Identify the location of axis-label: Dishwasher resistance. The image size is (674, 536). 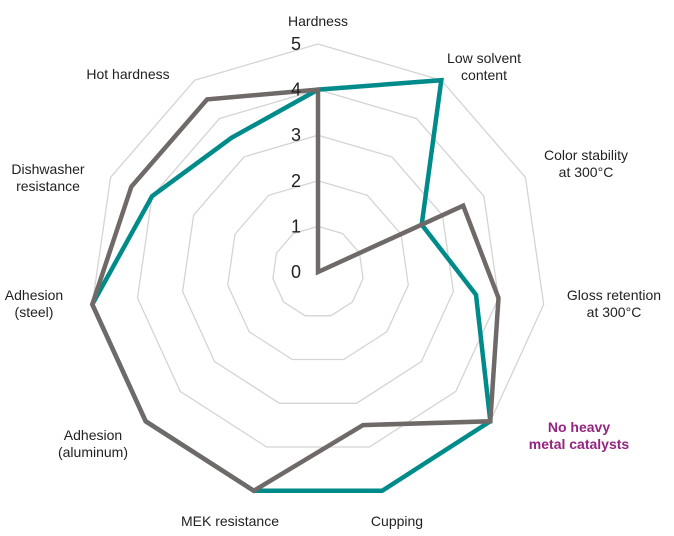
(47, 177).